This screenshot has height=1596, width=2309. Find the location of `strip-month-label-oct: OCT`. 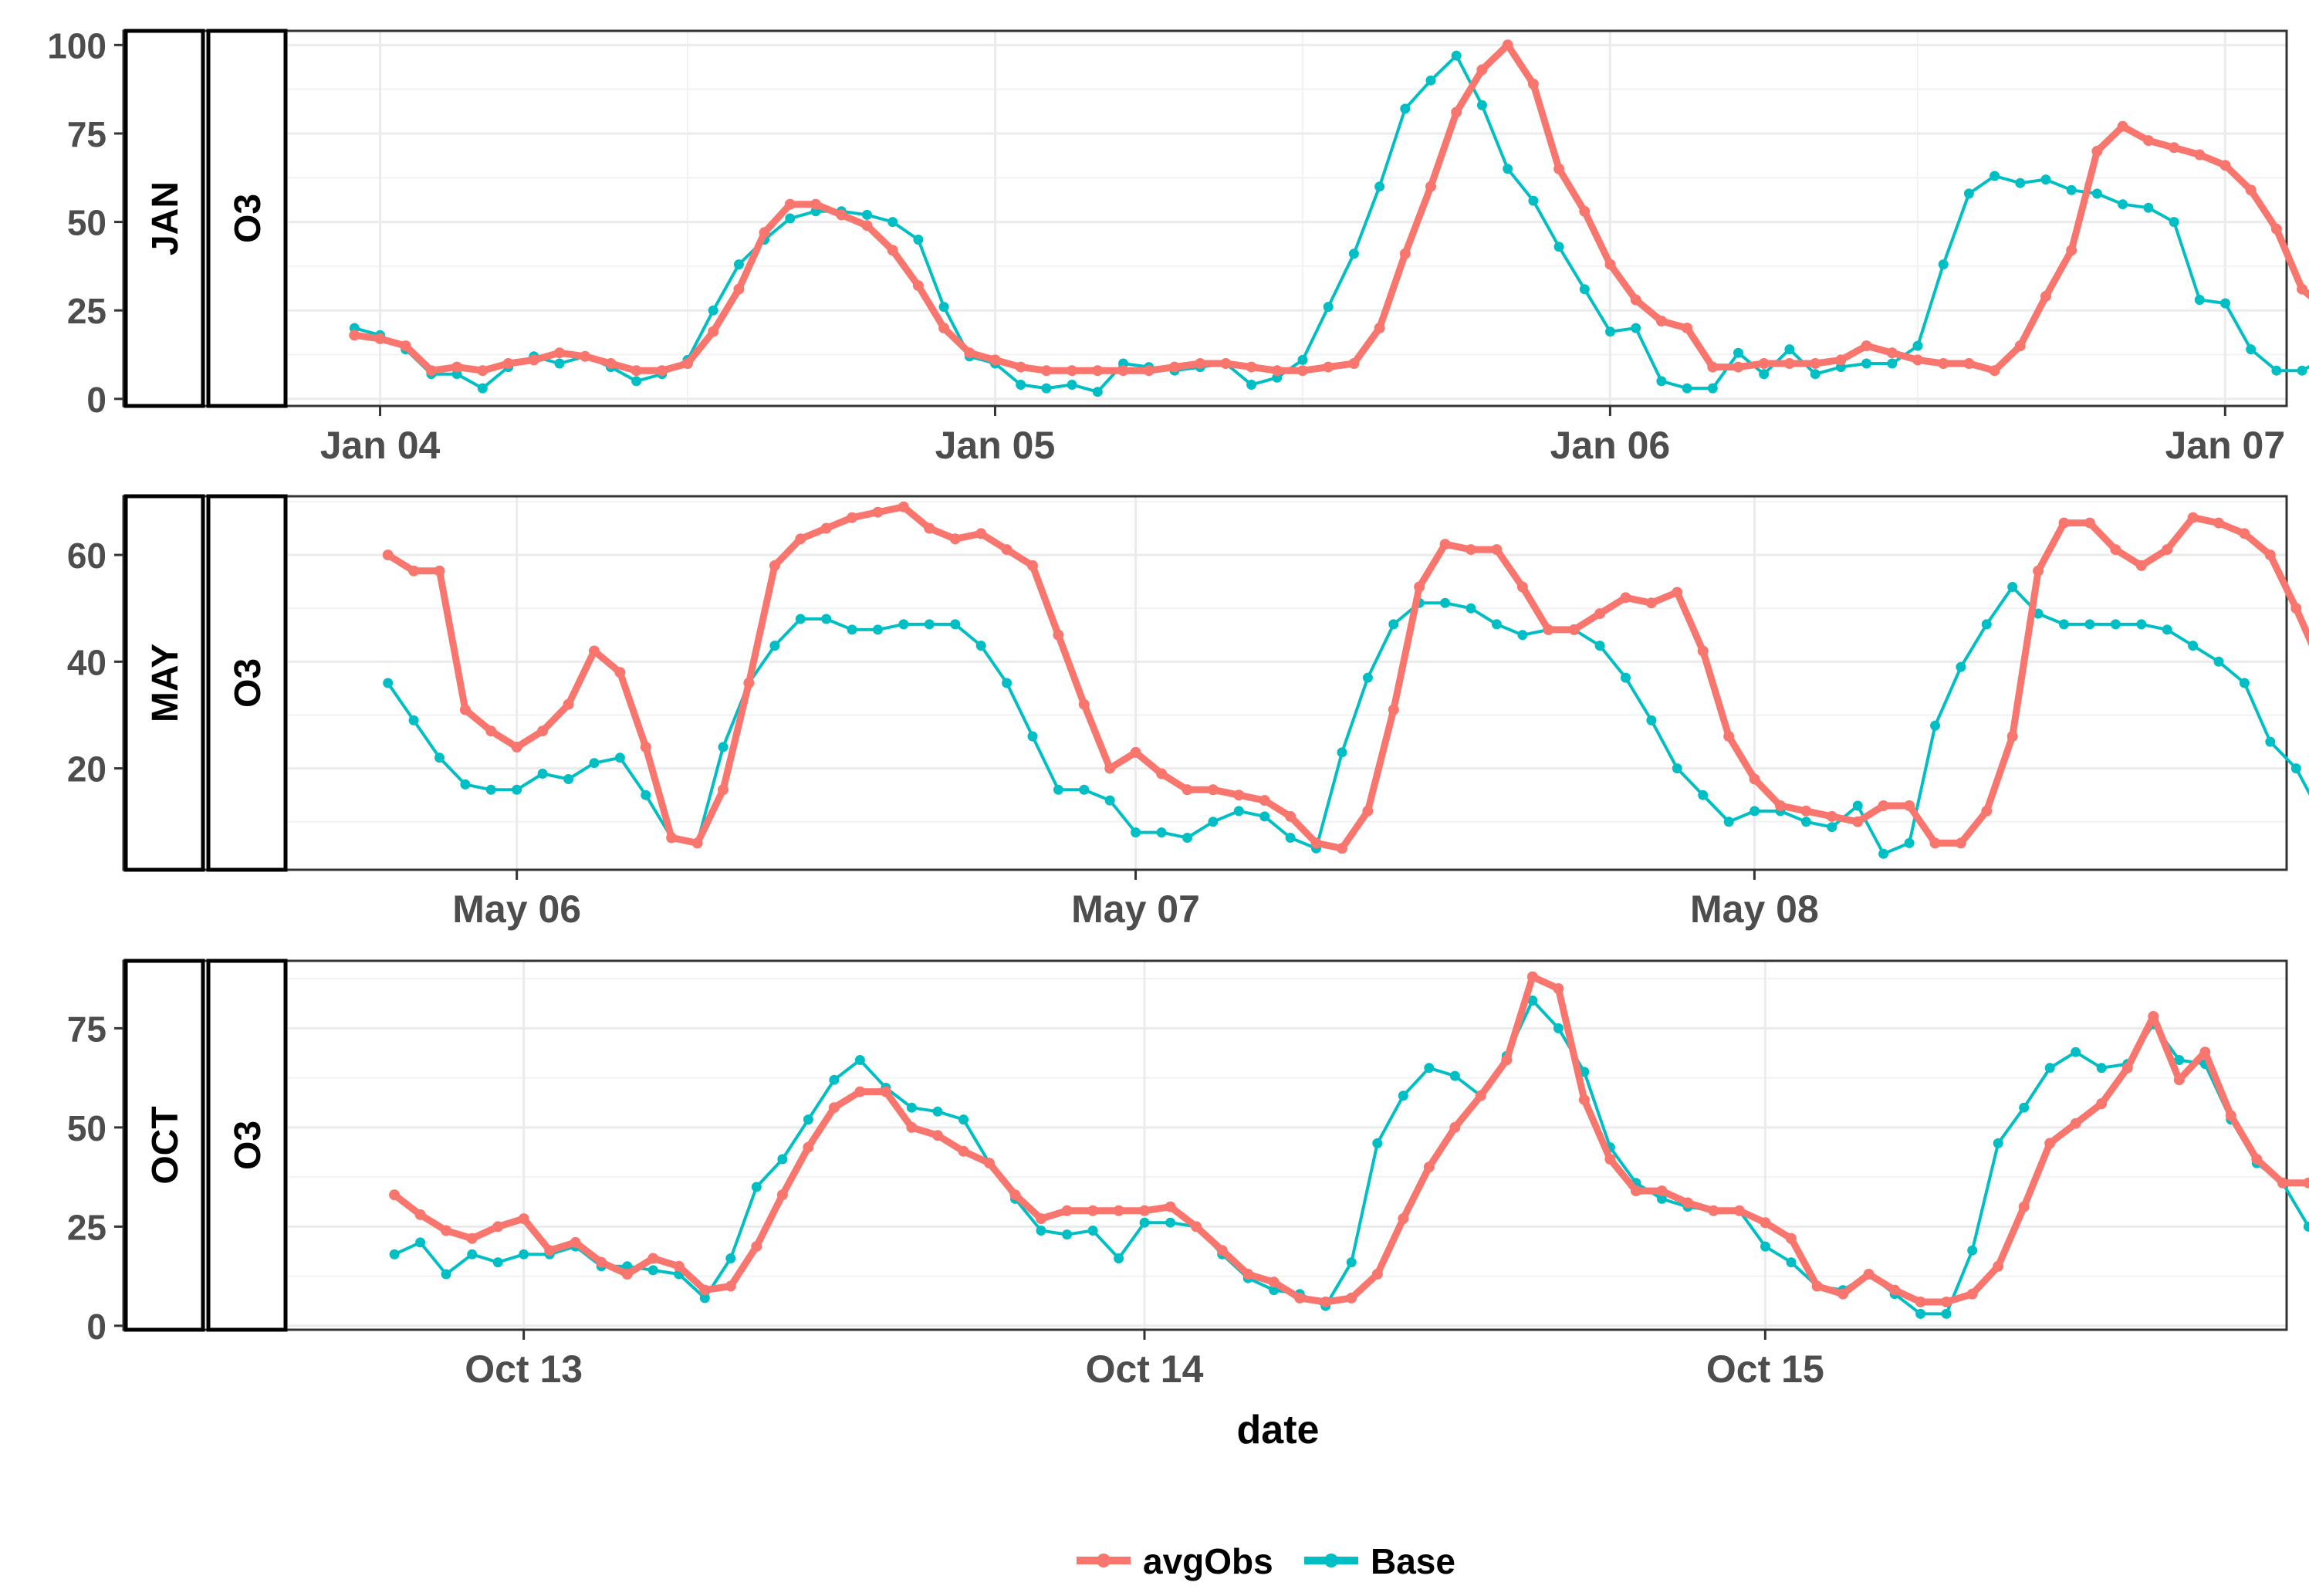

strip-month-label-oct: OCT is located at coordinates (165, 1145).